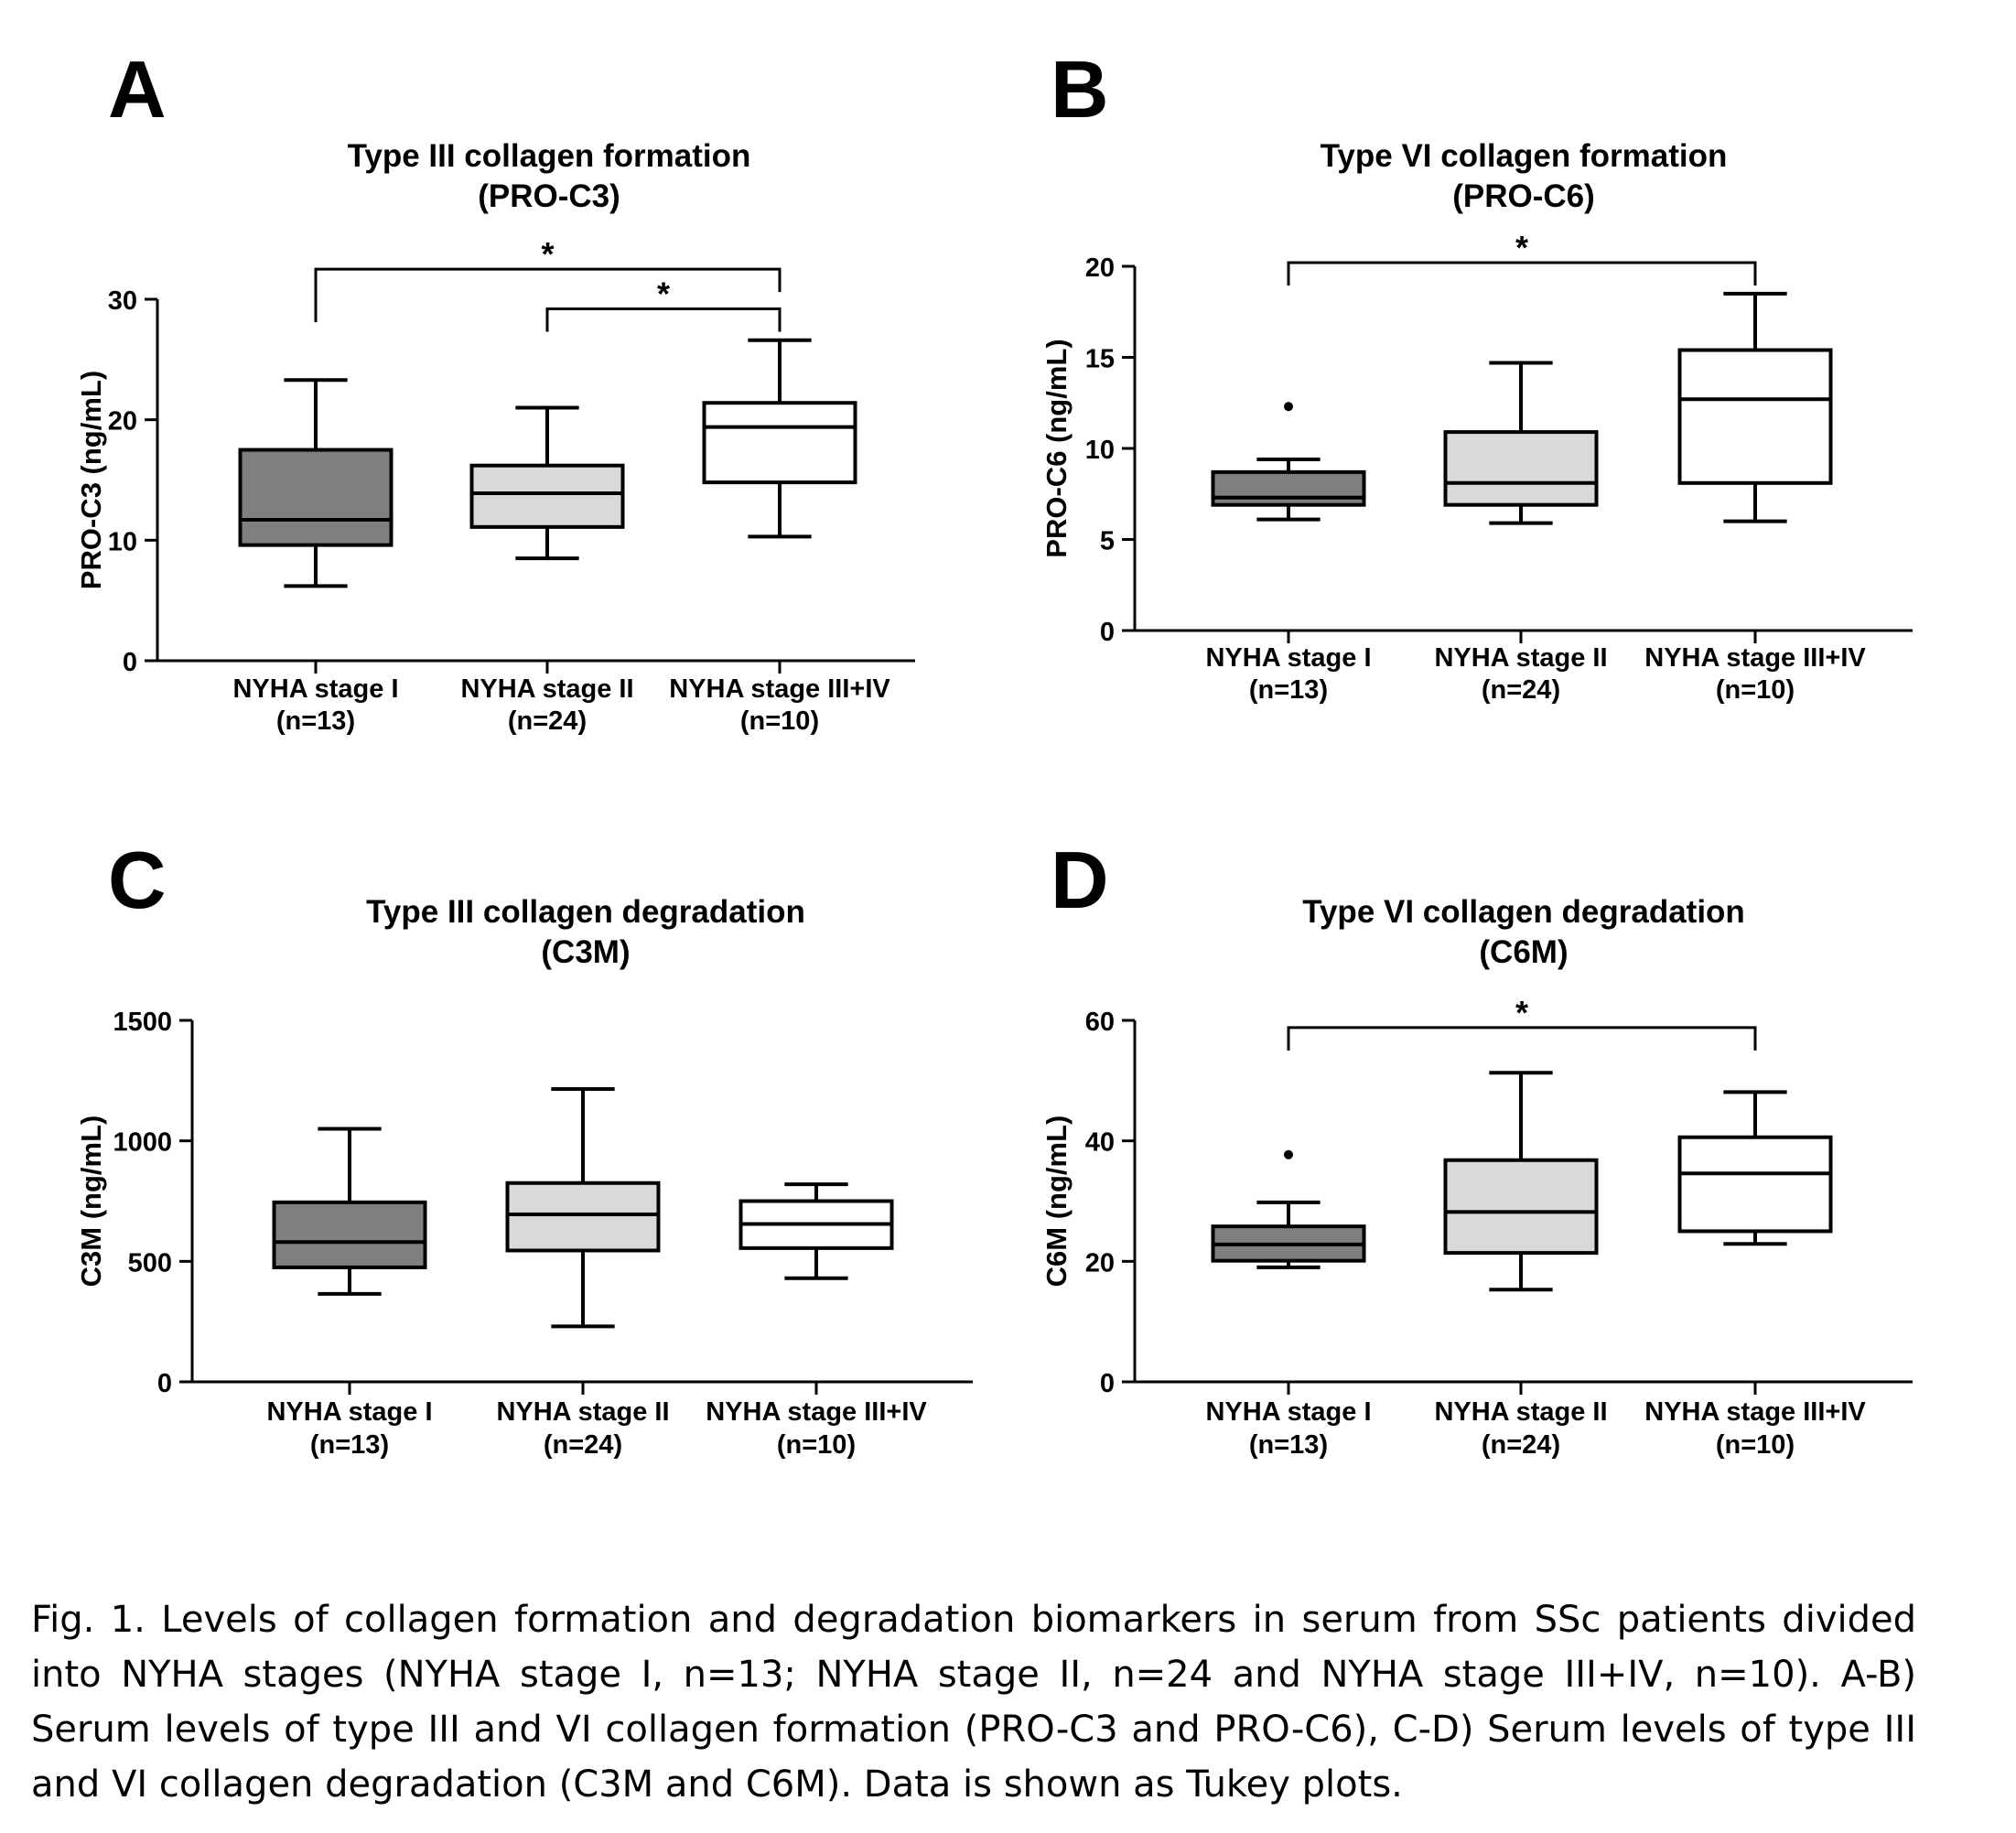 The image size is (2016, 1833). Describe the element at coordinates (1080, 89) in the screenshot. I see `panel-label: B` at that location.